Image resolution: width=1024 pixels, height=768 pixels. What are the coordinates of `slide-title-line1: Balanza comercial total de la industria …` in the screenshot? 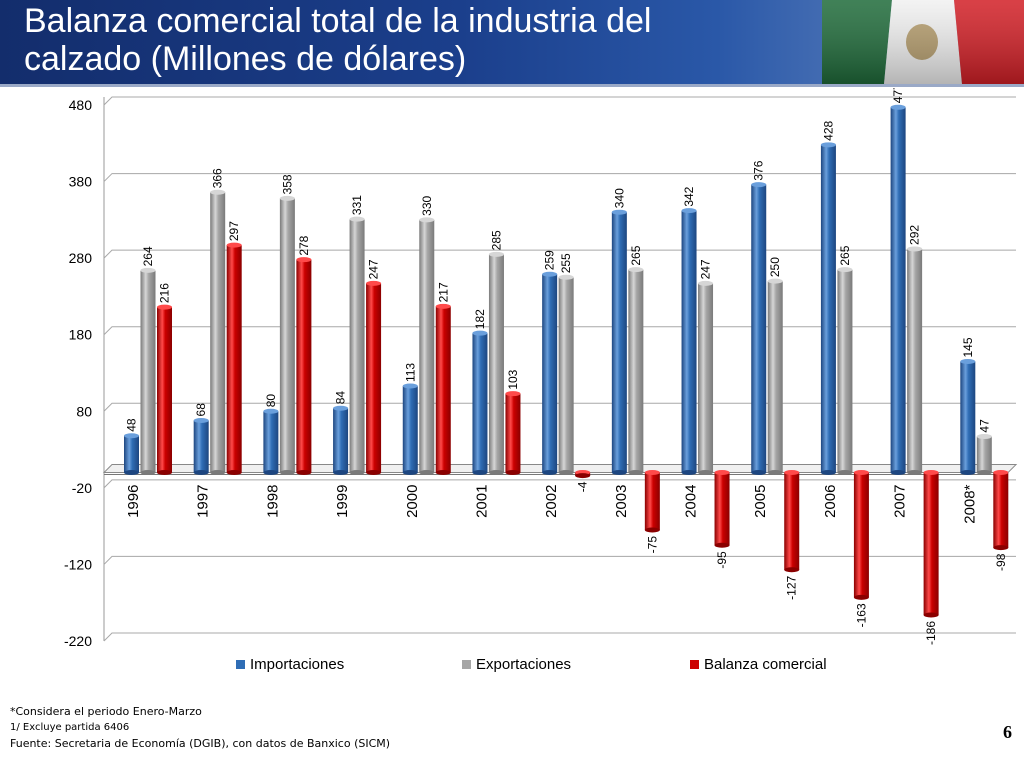 It's located at (338, 21).